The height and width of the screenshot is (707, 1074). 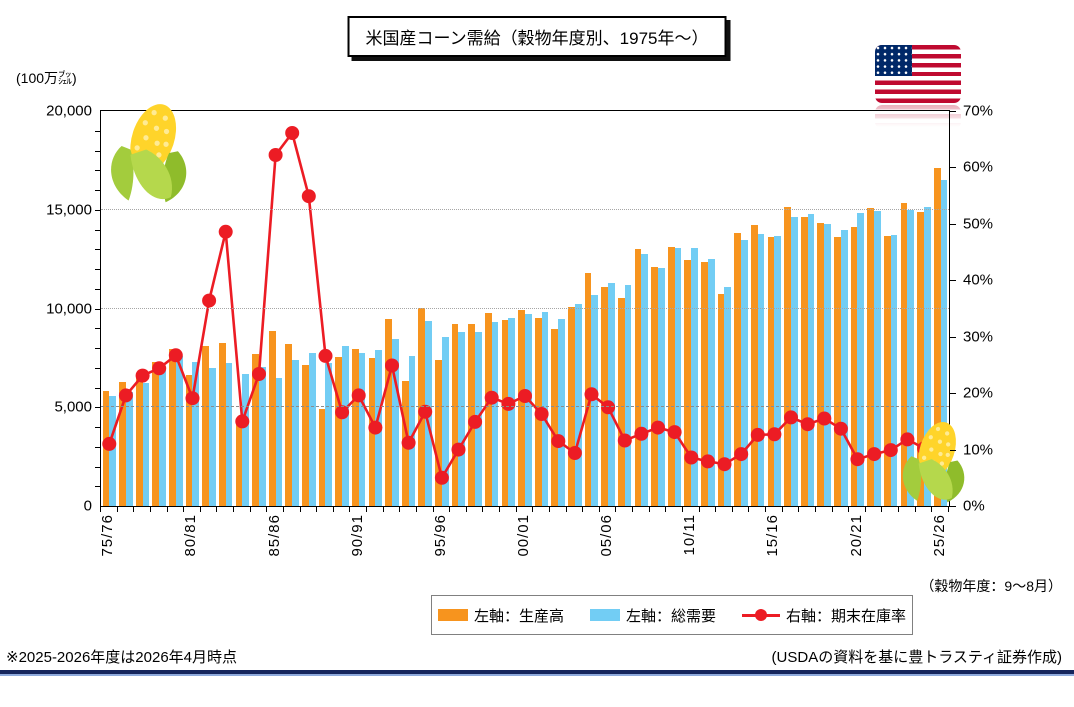 What do you see at coordinates (46, 78) in the screenshot?
I see `left-axis-unit-label: (100万㌴)` at bounding box center [46, 78].